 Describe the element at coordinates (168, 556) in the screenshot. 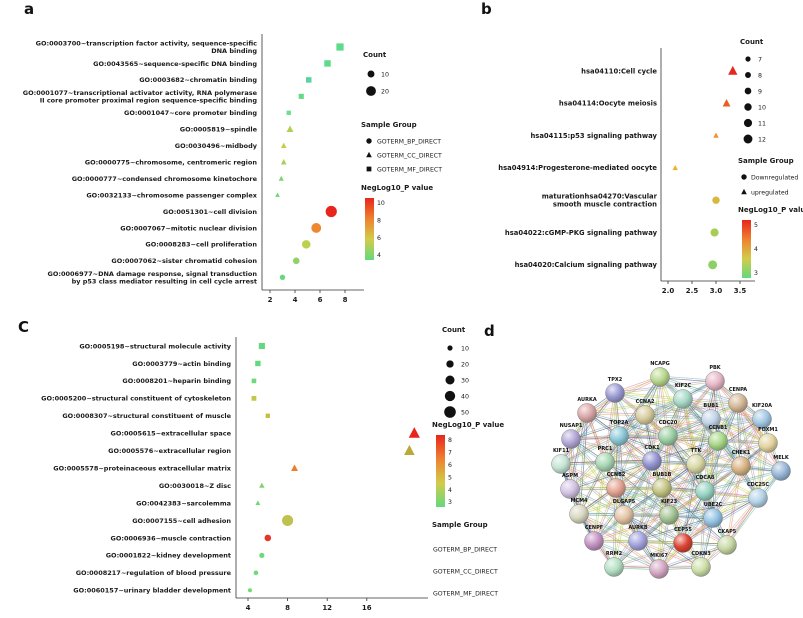

I see `svg-text: GO:0001822~kidney development` at that location.